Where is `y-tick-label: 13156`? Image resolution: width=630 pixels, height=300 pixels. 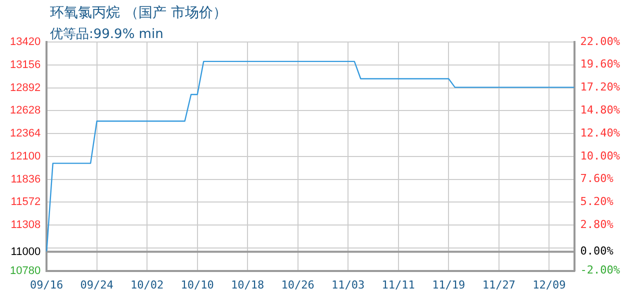 y-tick-label: 13156 is located at coordinates (25, 64).